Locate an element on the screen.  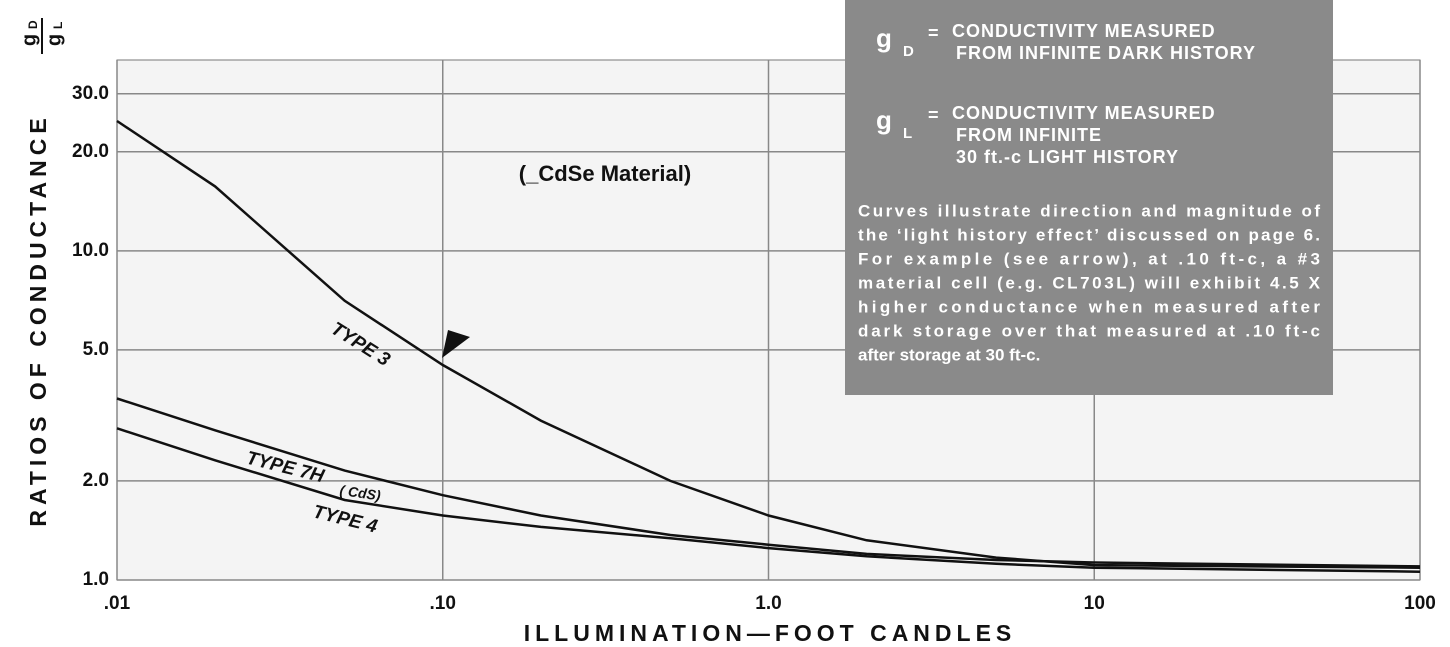
x-tick-label: .10 is located at coordinates (443, 603).